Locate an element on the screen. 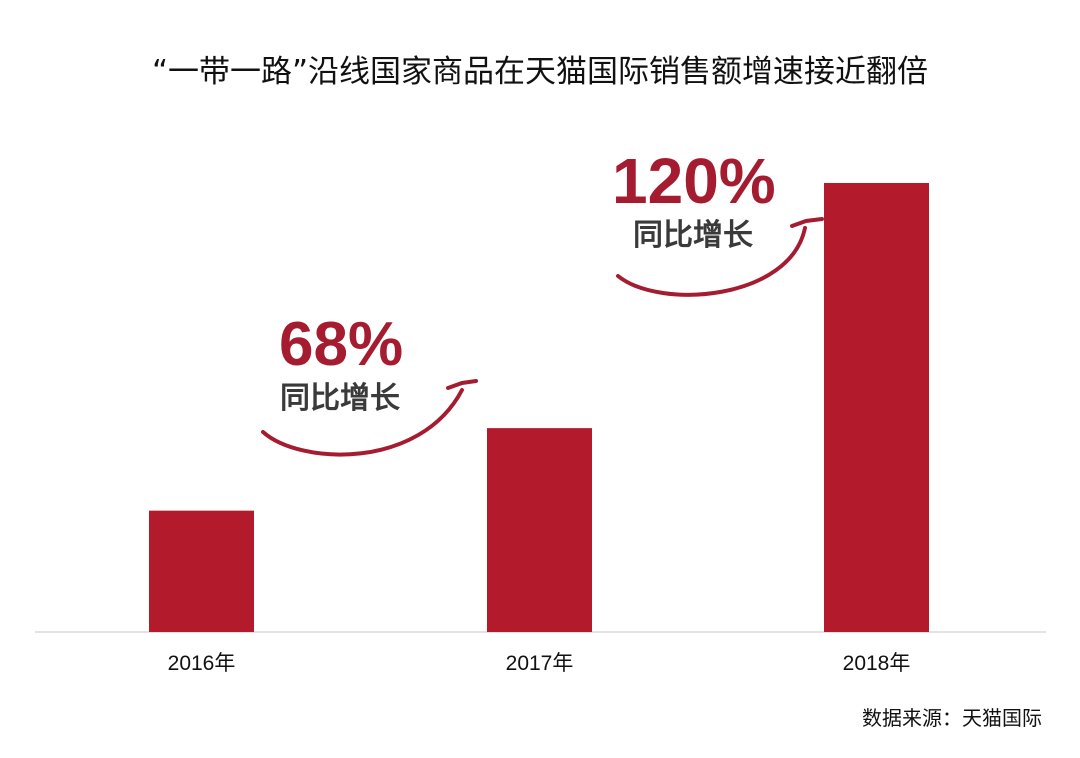  x-tick-label: 2018年 is located at coordinates (877, 663).